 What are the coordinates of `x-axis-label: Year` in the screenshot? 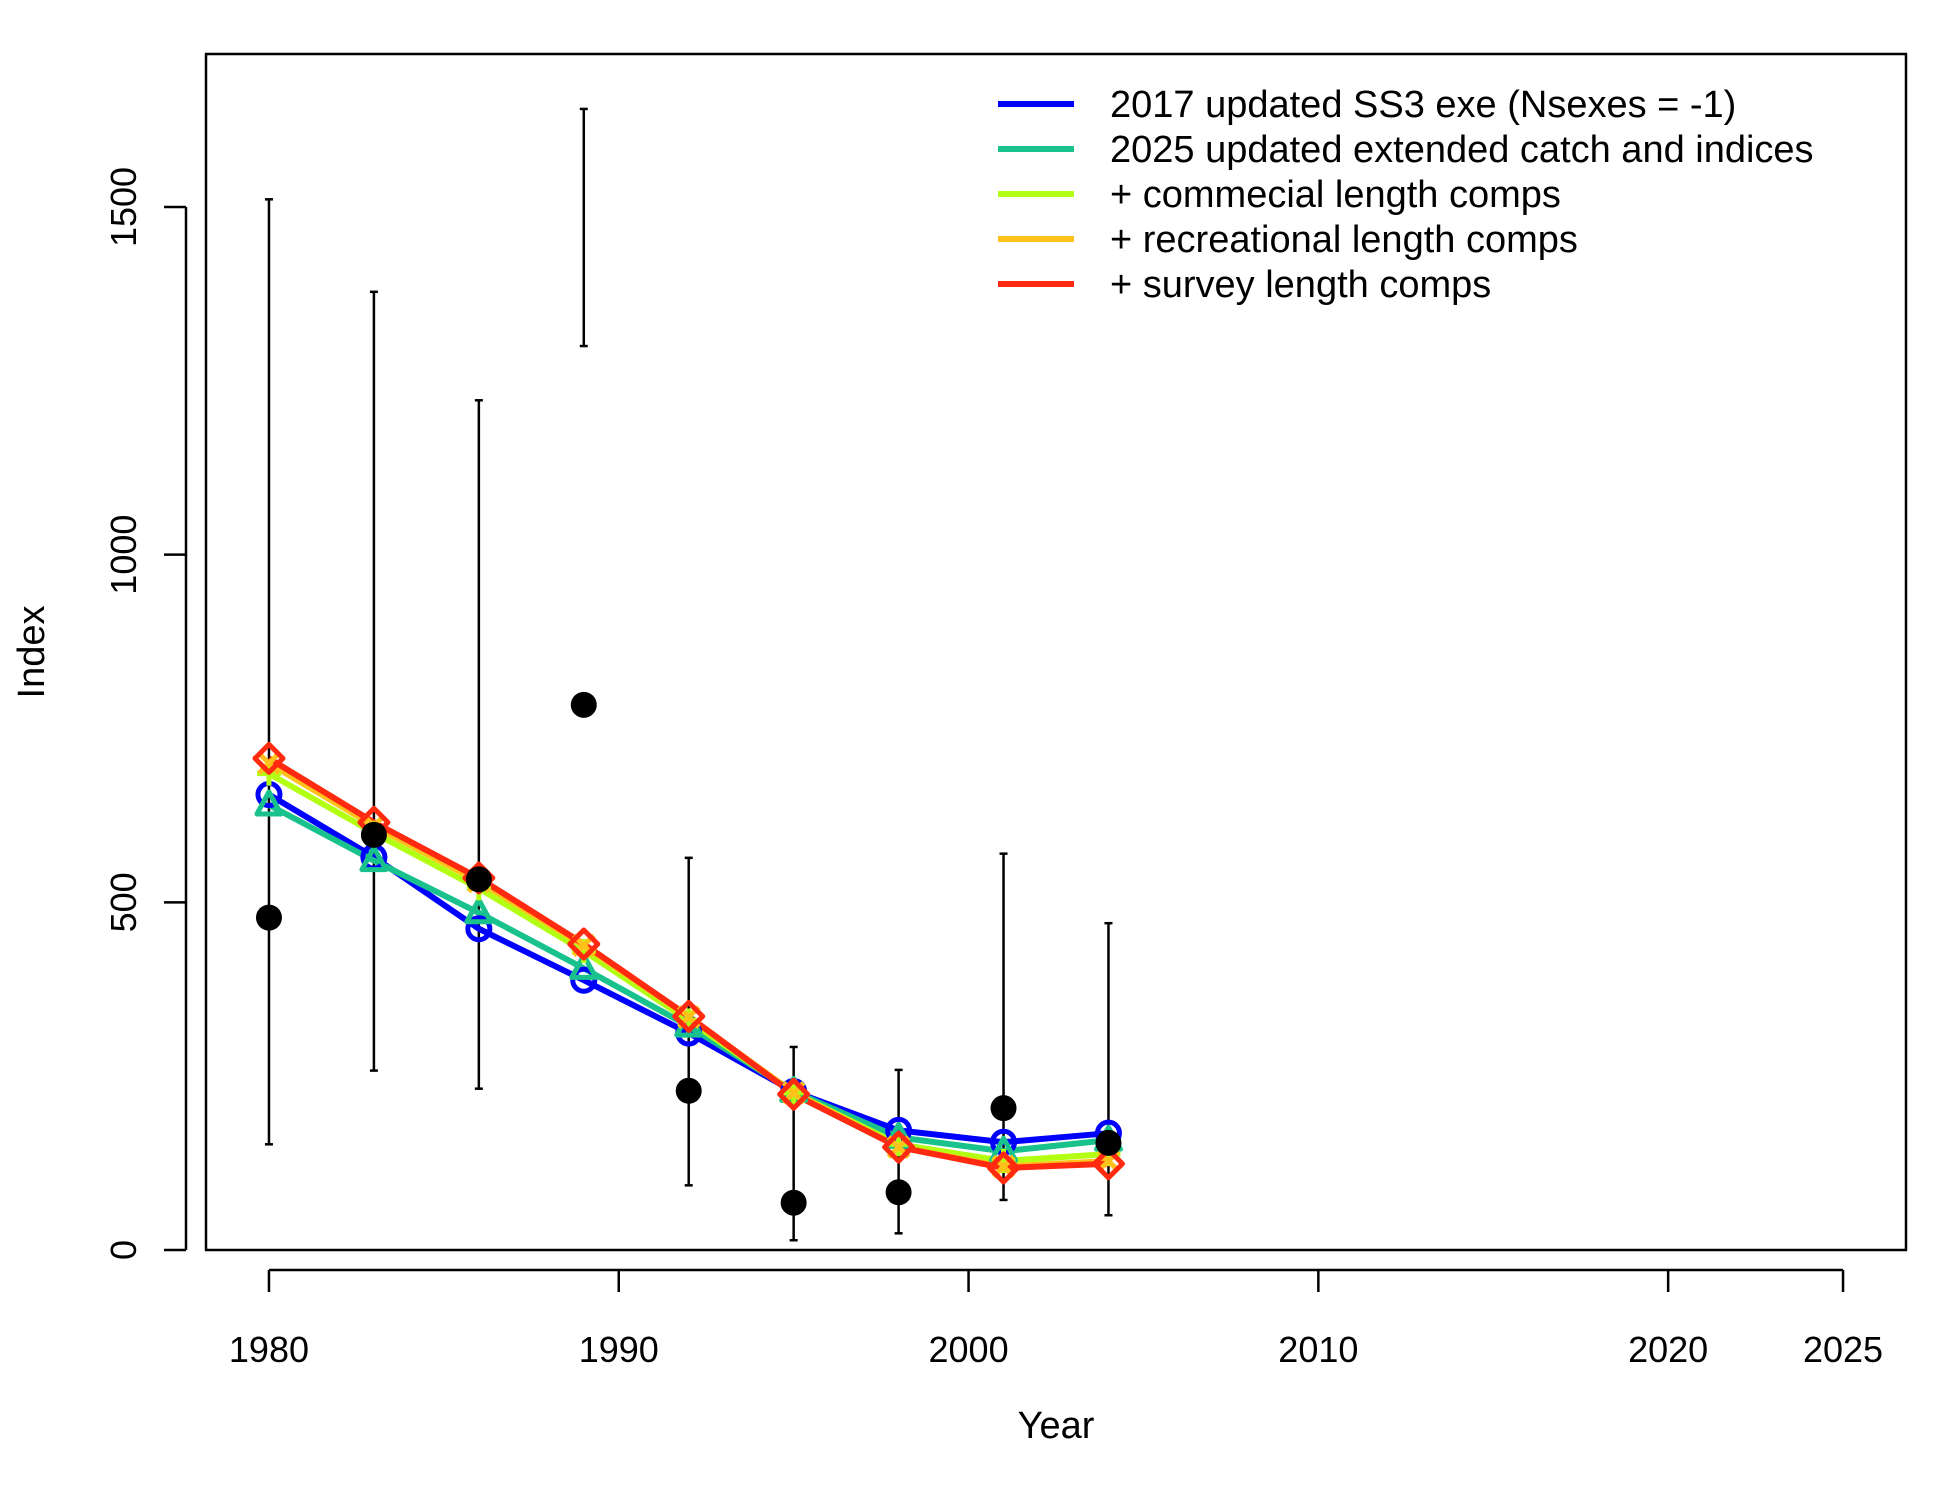 It's located at (1056, 1426).